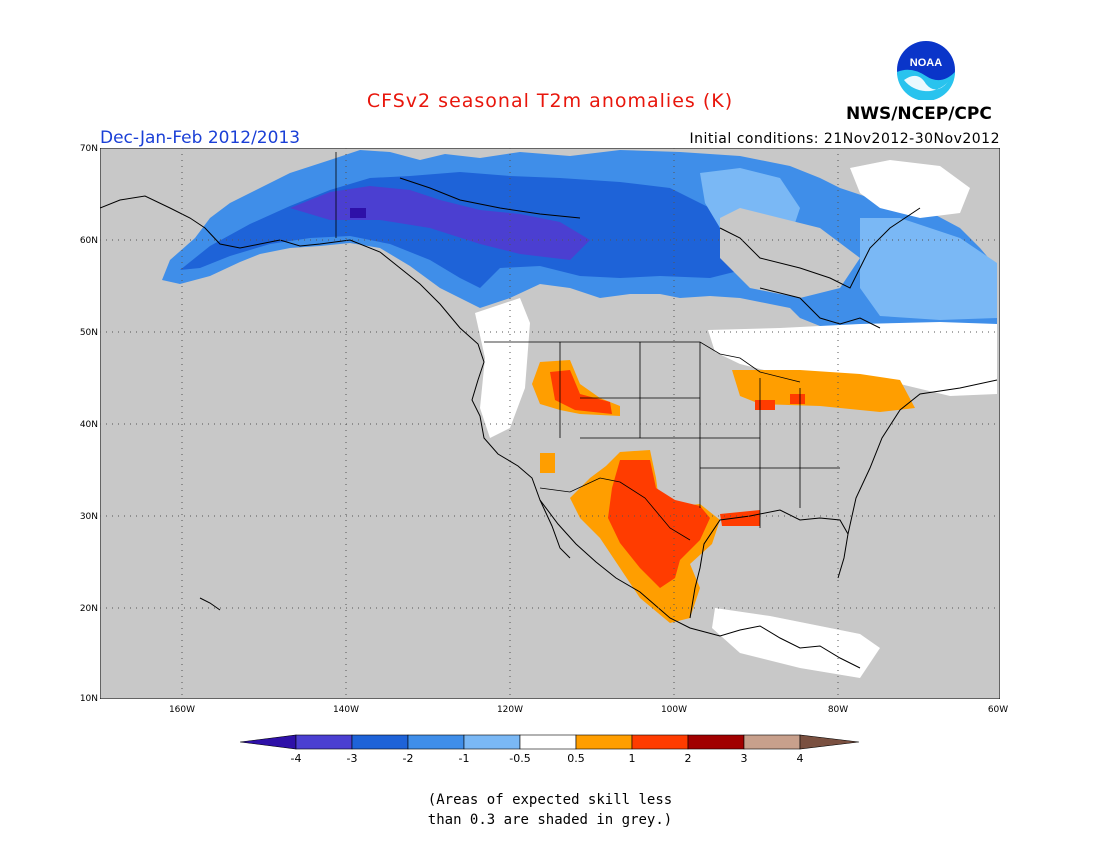  What do you see at coordinates (550, 101) in the screenshot?
I see `chart-title: CFSv2 seasonal T2m anomalies (K)` at bounding box center [550, 101].